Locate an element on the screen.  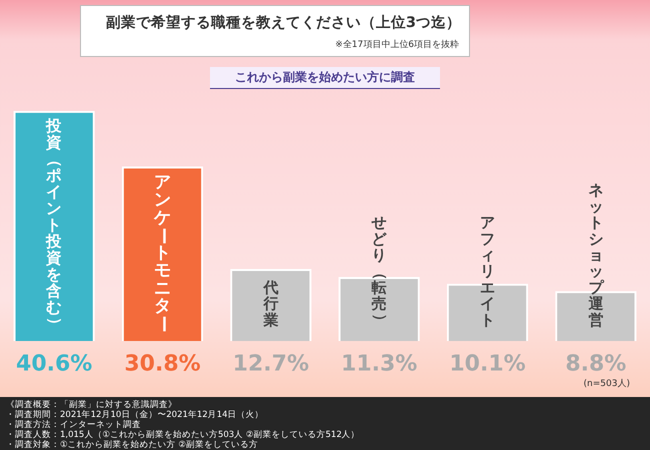
text: (n=503人) is located at coordinates (607, 384).